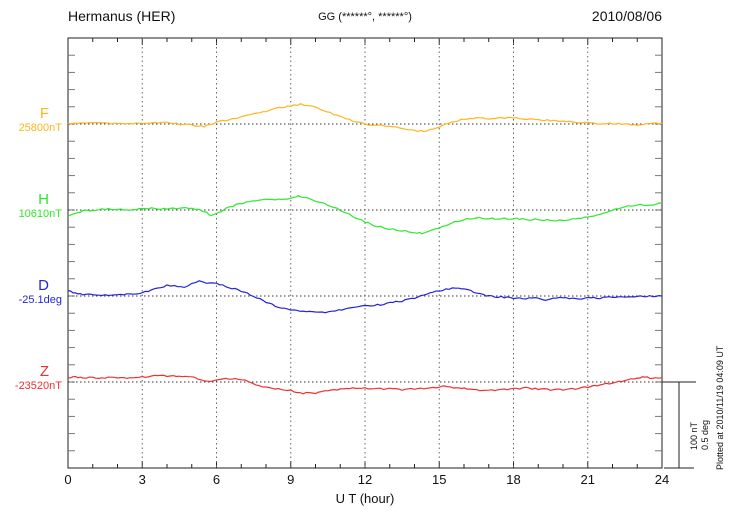  I want to click on series-label-d: D -25.1deg, so click(31, 292).